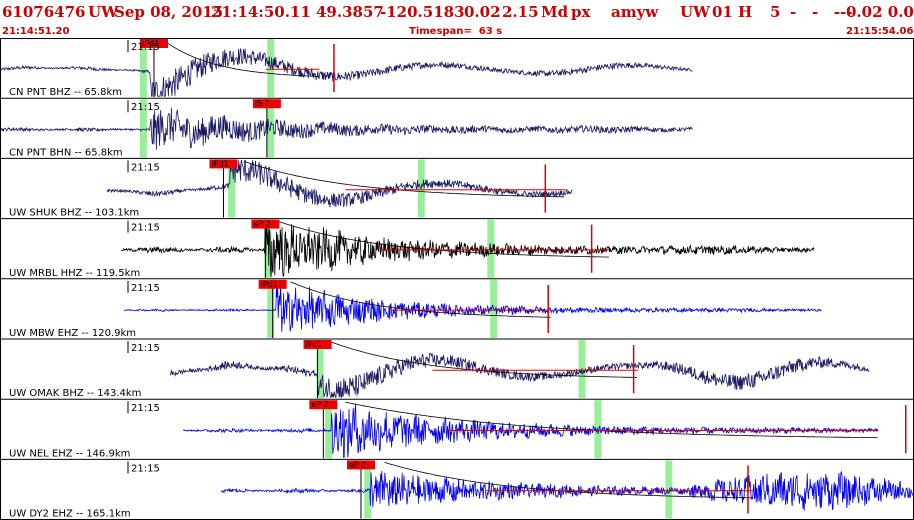  What do you see at coordinates (70, 514) in the screenshot?
I see `channel-label: UW DY2 EHZ -- 165.1km` at bounding box center [70, 514].